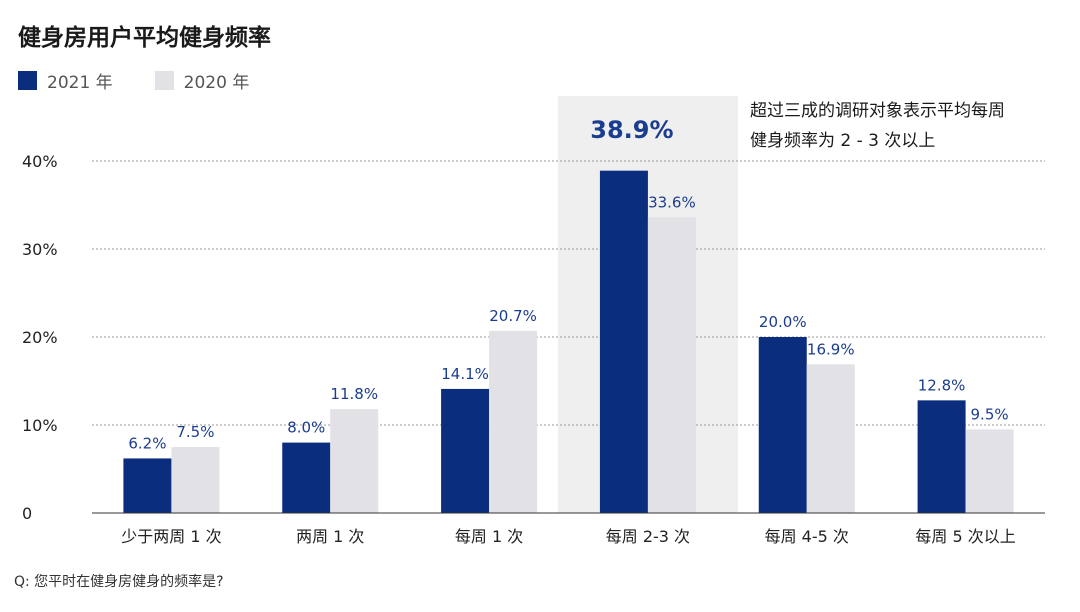  I want to click on data-label: 16.9%, so click(831, 349).